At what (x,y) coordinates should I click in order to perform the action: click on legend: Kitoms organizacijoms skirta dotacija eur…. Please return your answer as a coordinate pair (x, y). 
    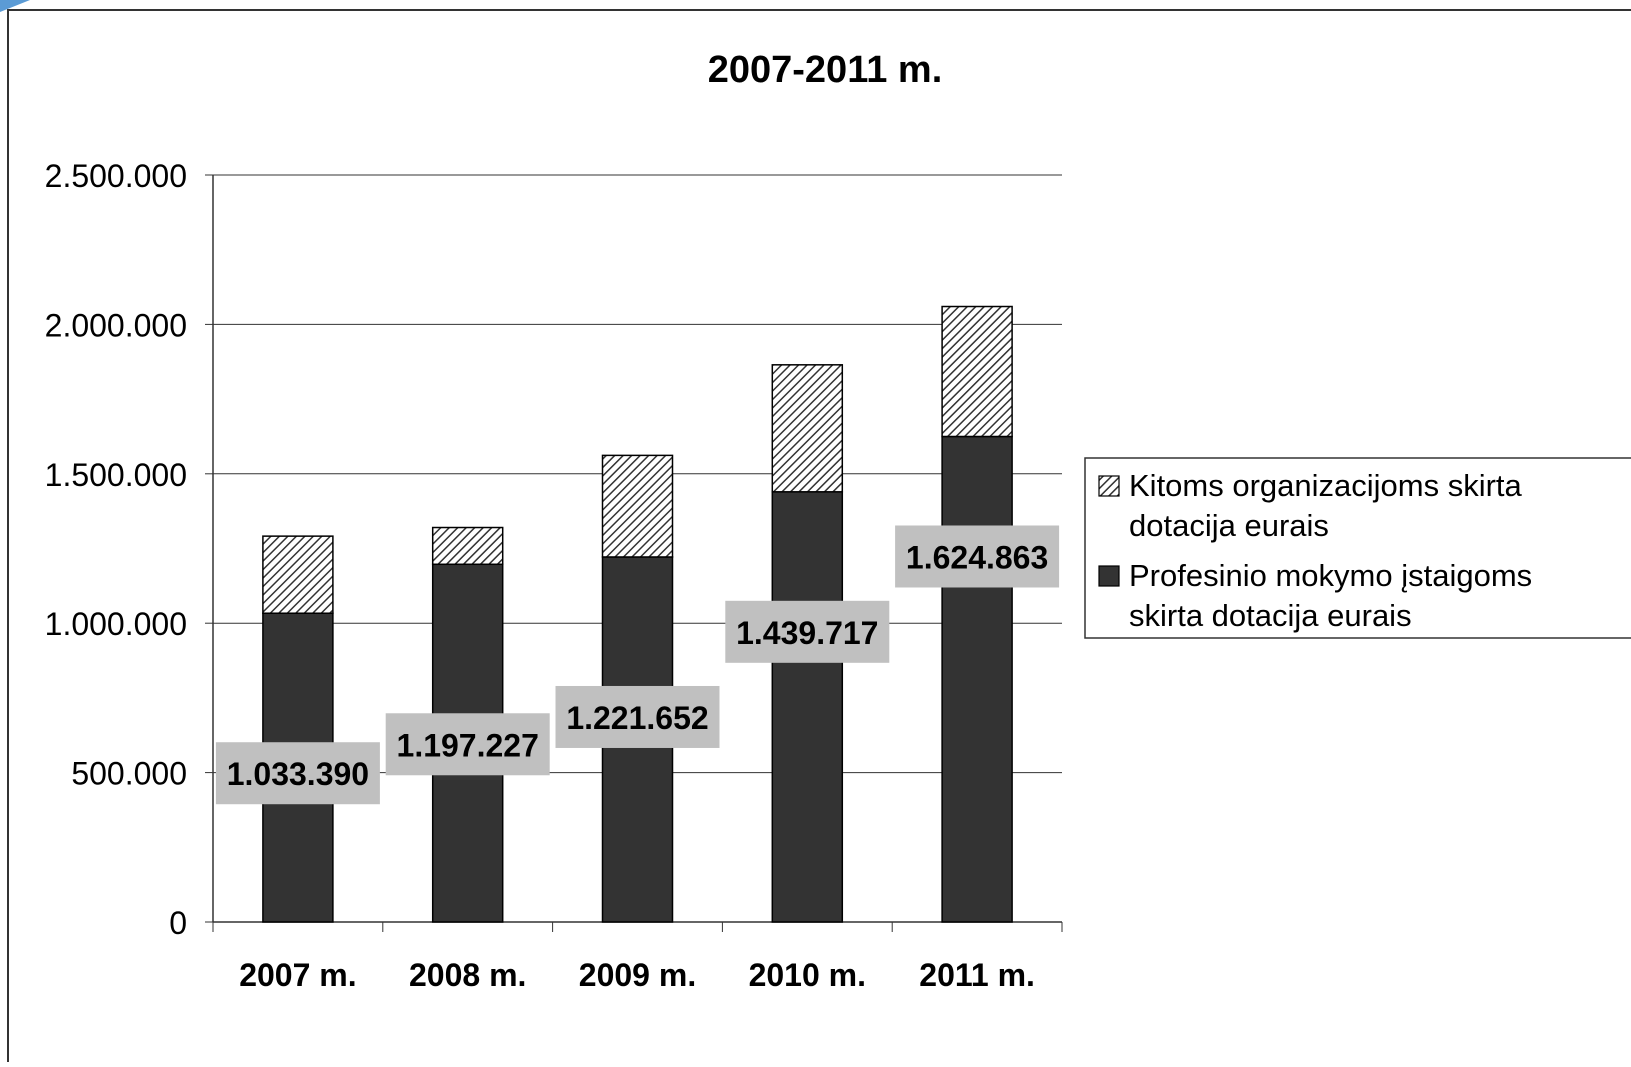
    Looking at the image, I should click on (1357, 548).